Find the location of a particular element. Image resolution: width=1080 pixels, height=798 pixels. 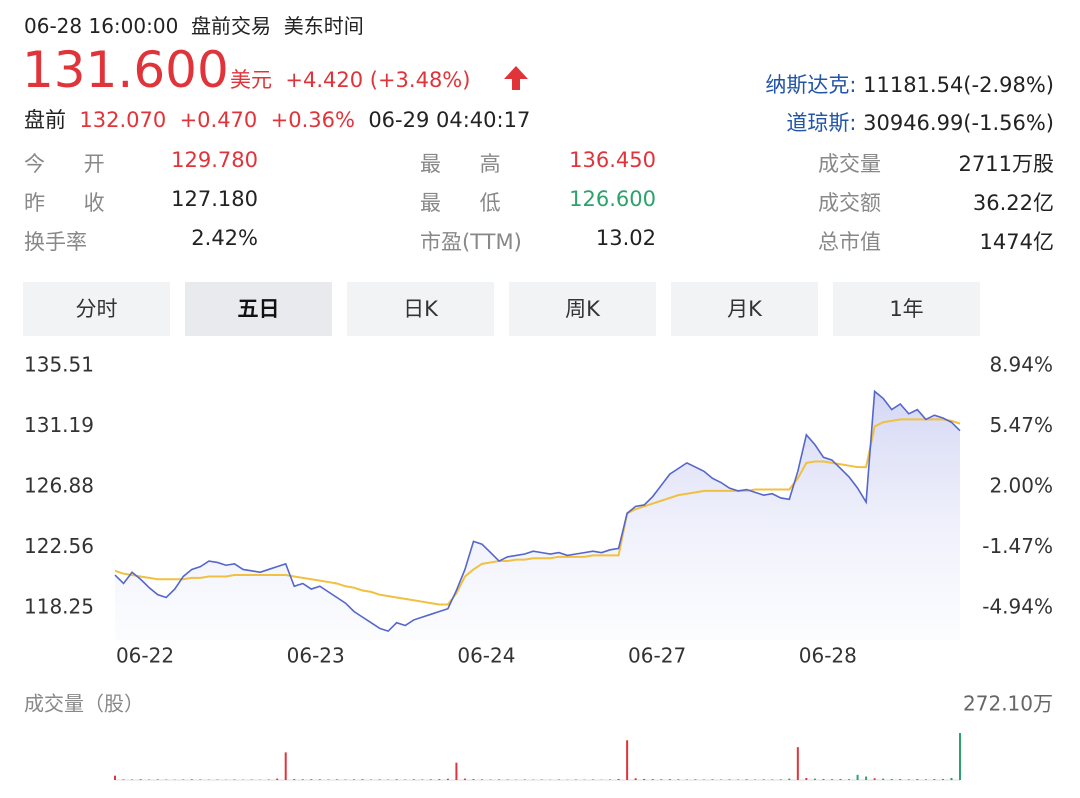

x-tick-label: 06-22 is located at coordinates (145, 656).